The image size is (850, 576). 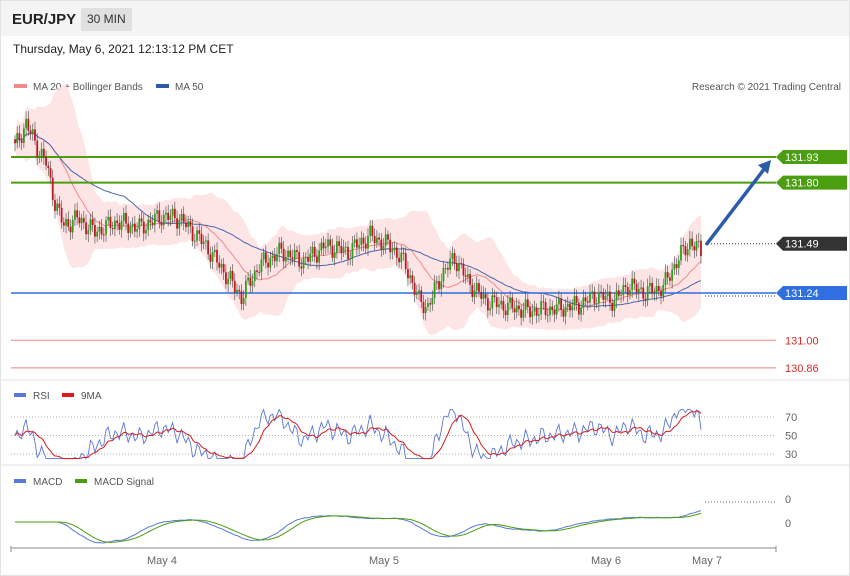 I want to click on timeframe-badge: 30 MIN, so click(x=106, y=19).